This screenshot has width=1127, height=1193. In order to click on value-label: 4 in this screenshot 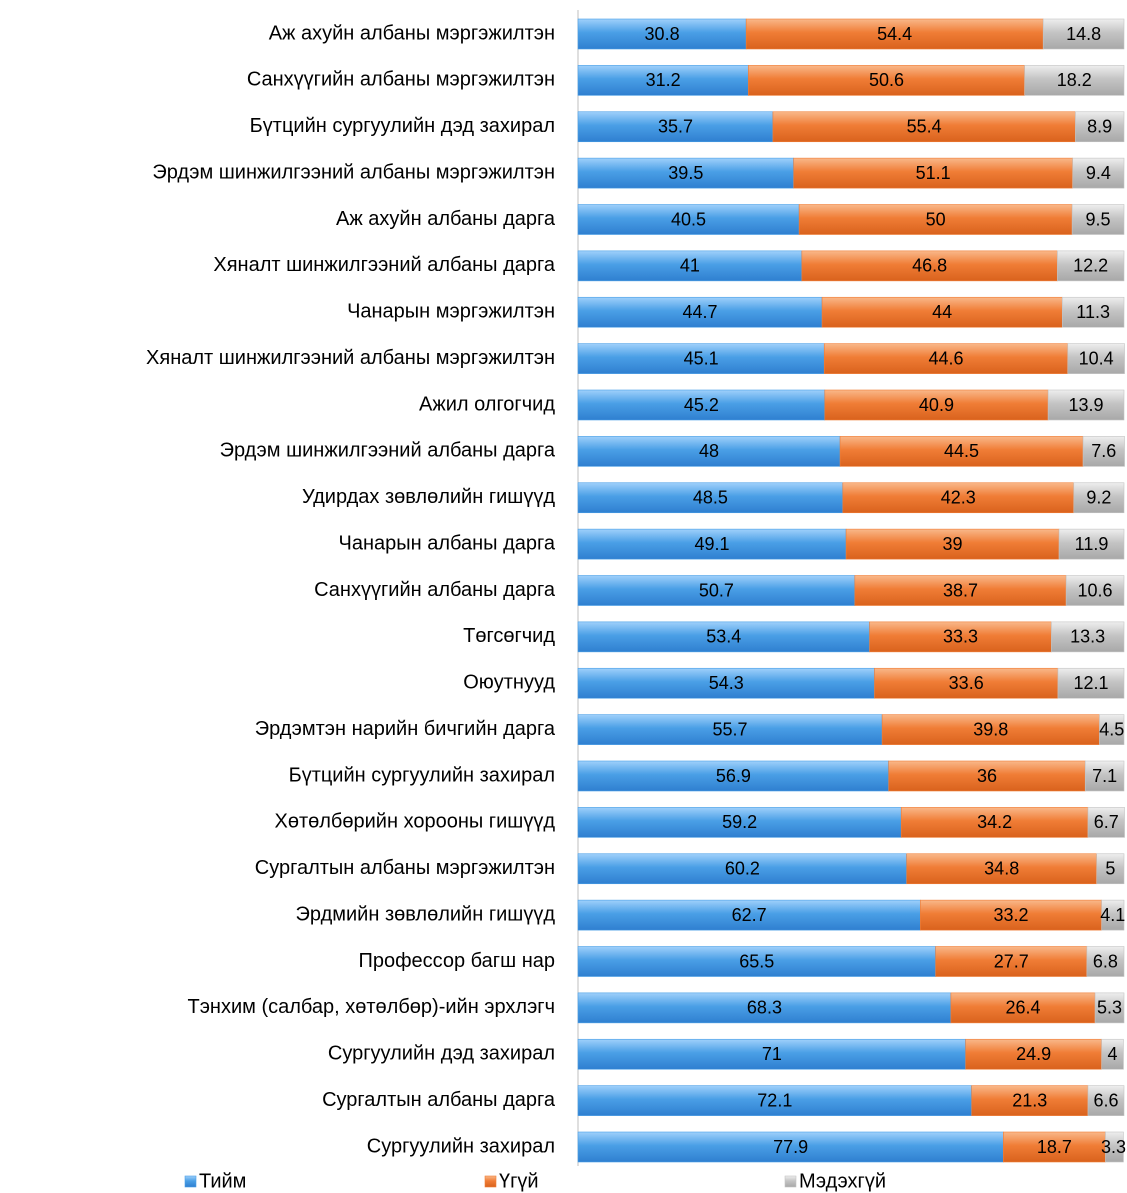, I will do `click(1113, 1054)`.